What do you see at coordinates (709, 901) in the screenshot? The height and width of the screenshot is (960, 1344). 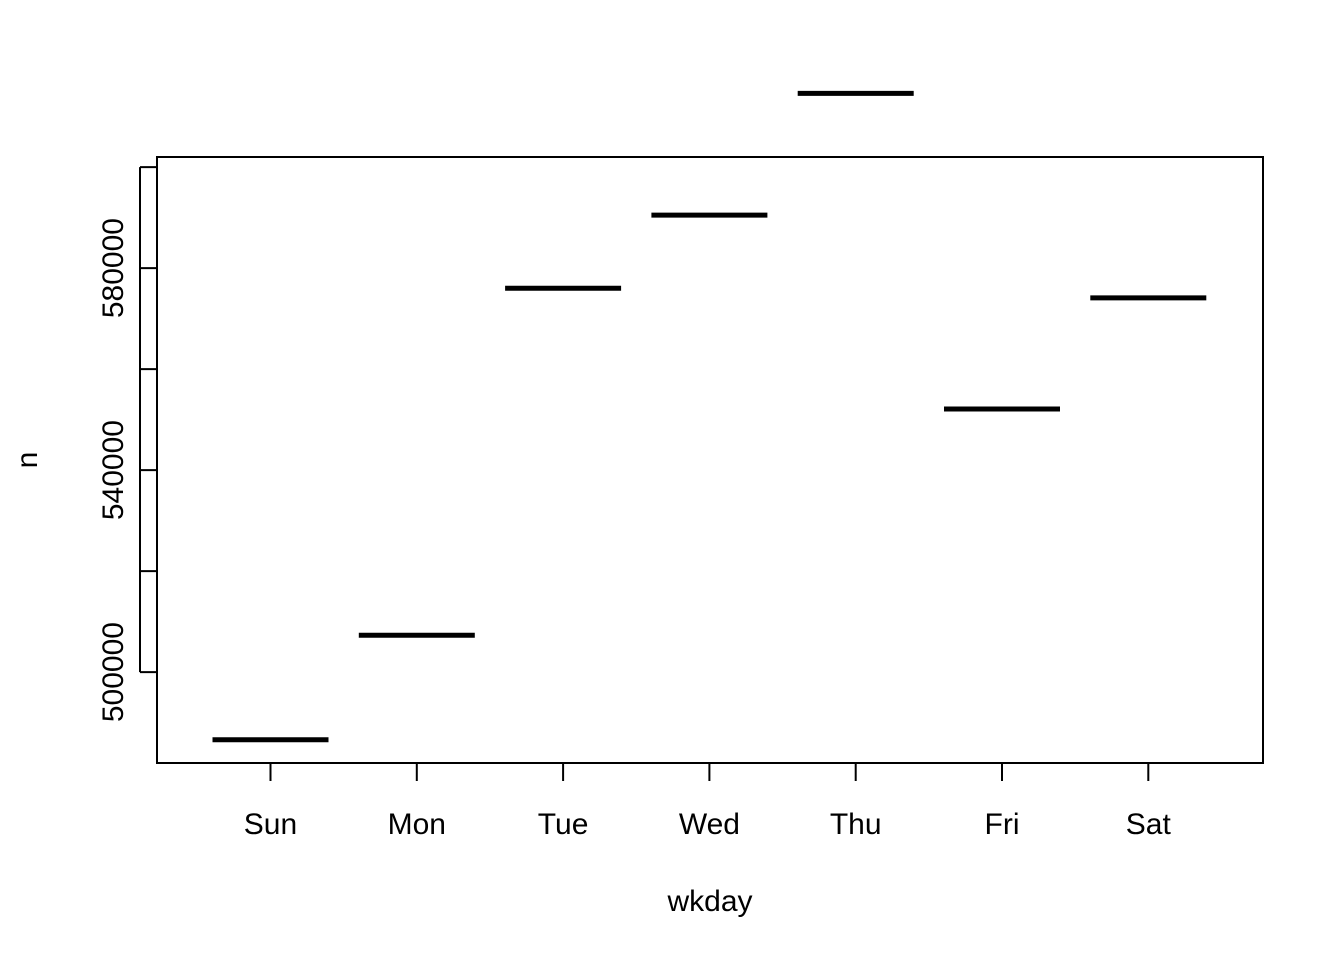 I see `x-axis-title: wkday` at bounding box center [709, 901].